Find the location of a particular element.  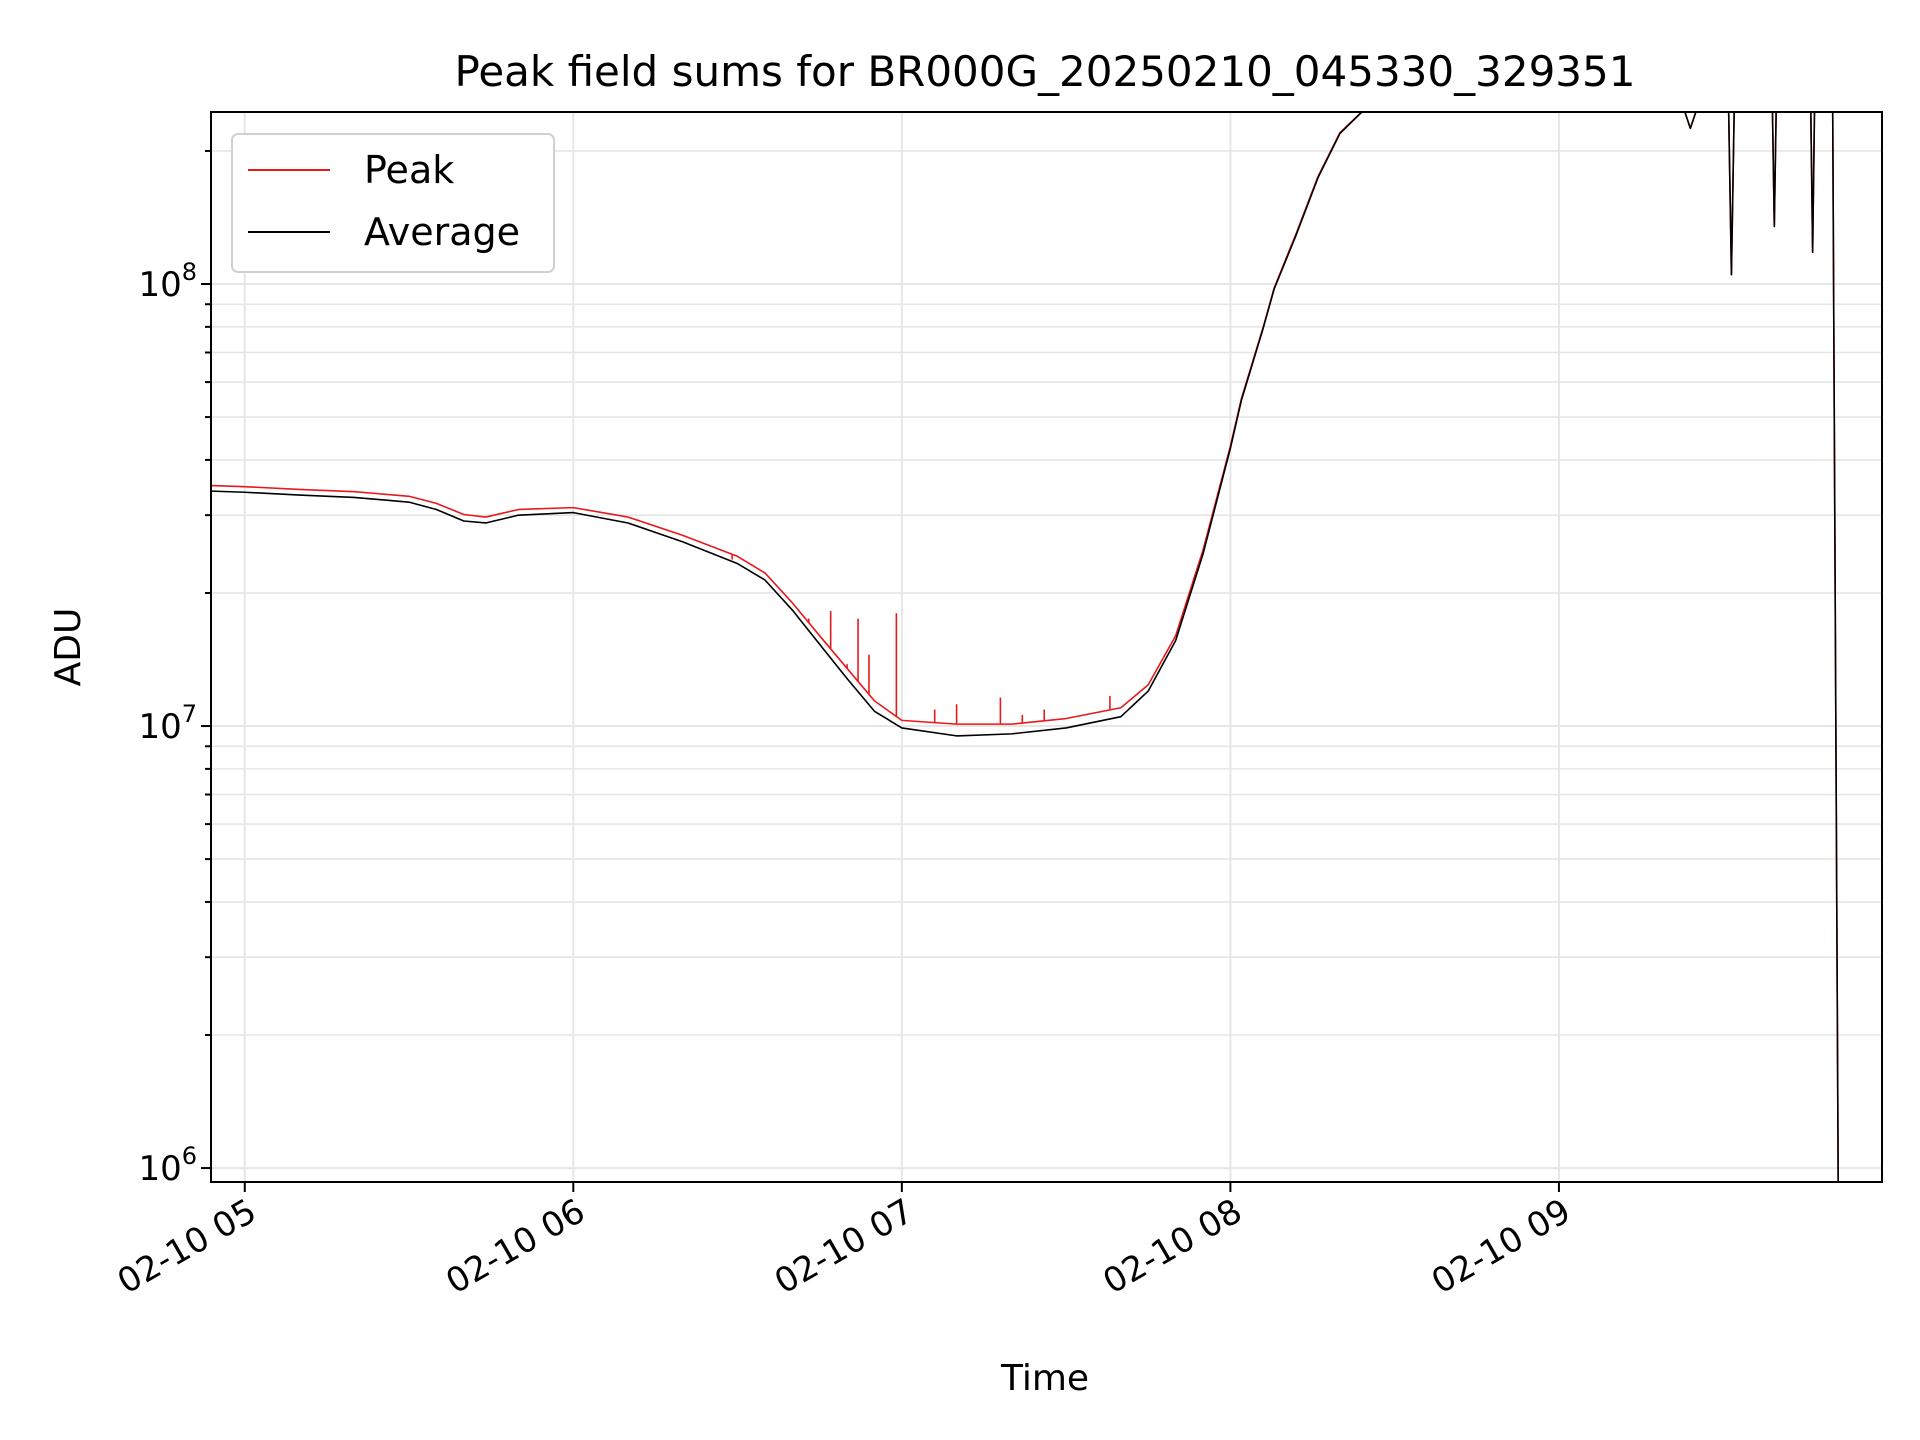

legend-label-average: Average is located at coordinates (442, 232).